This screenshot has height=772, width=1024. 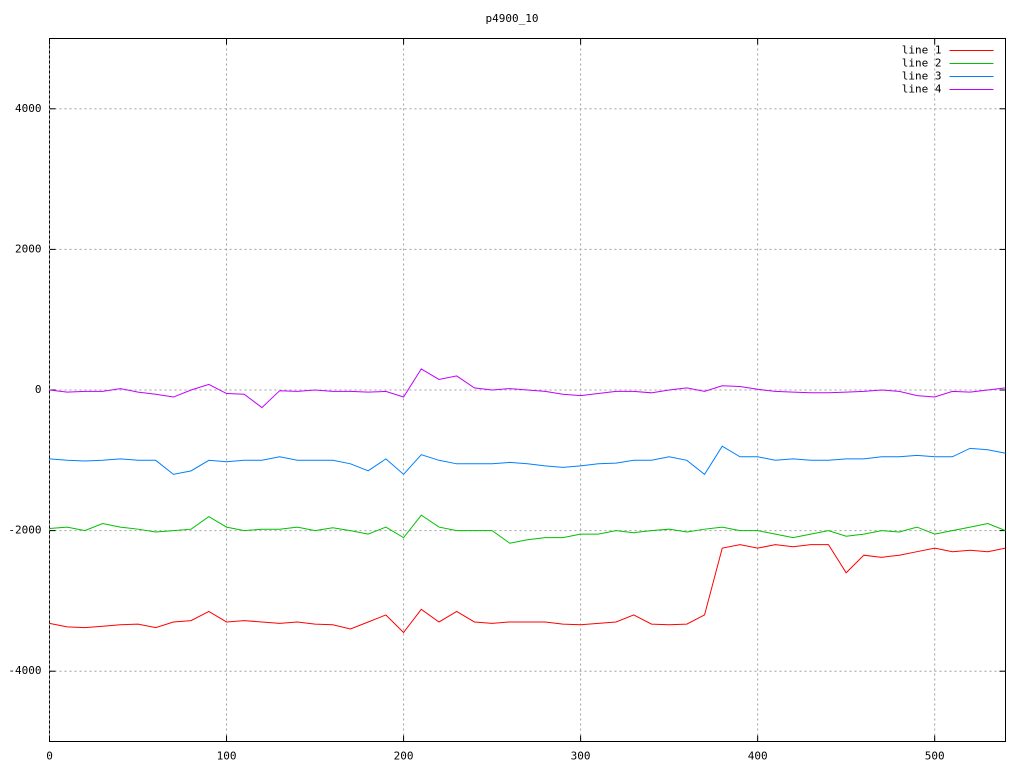 I want to click on legend-label: line 3, so click(x=922, y=76).